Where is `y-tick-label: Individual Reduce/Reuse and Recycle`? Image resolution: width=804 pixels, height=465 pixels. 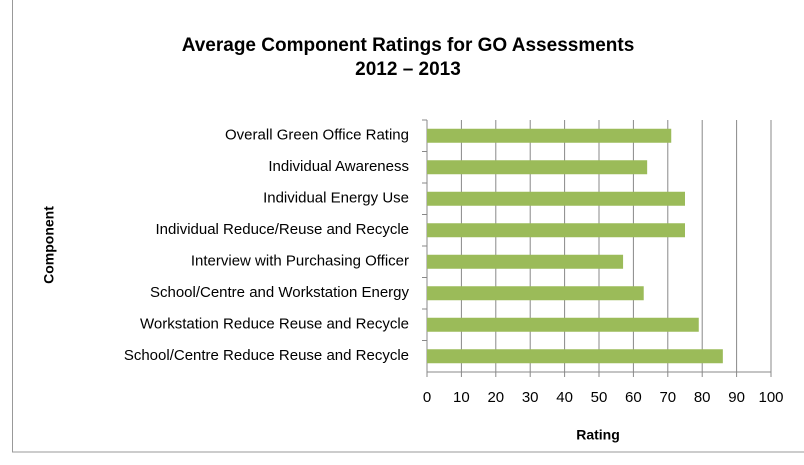 y-tick-label: Individual Reduce/Reuse and Recycle is located at coordinates (282, 229).